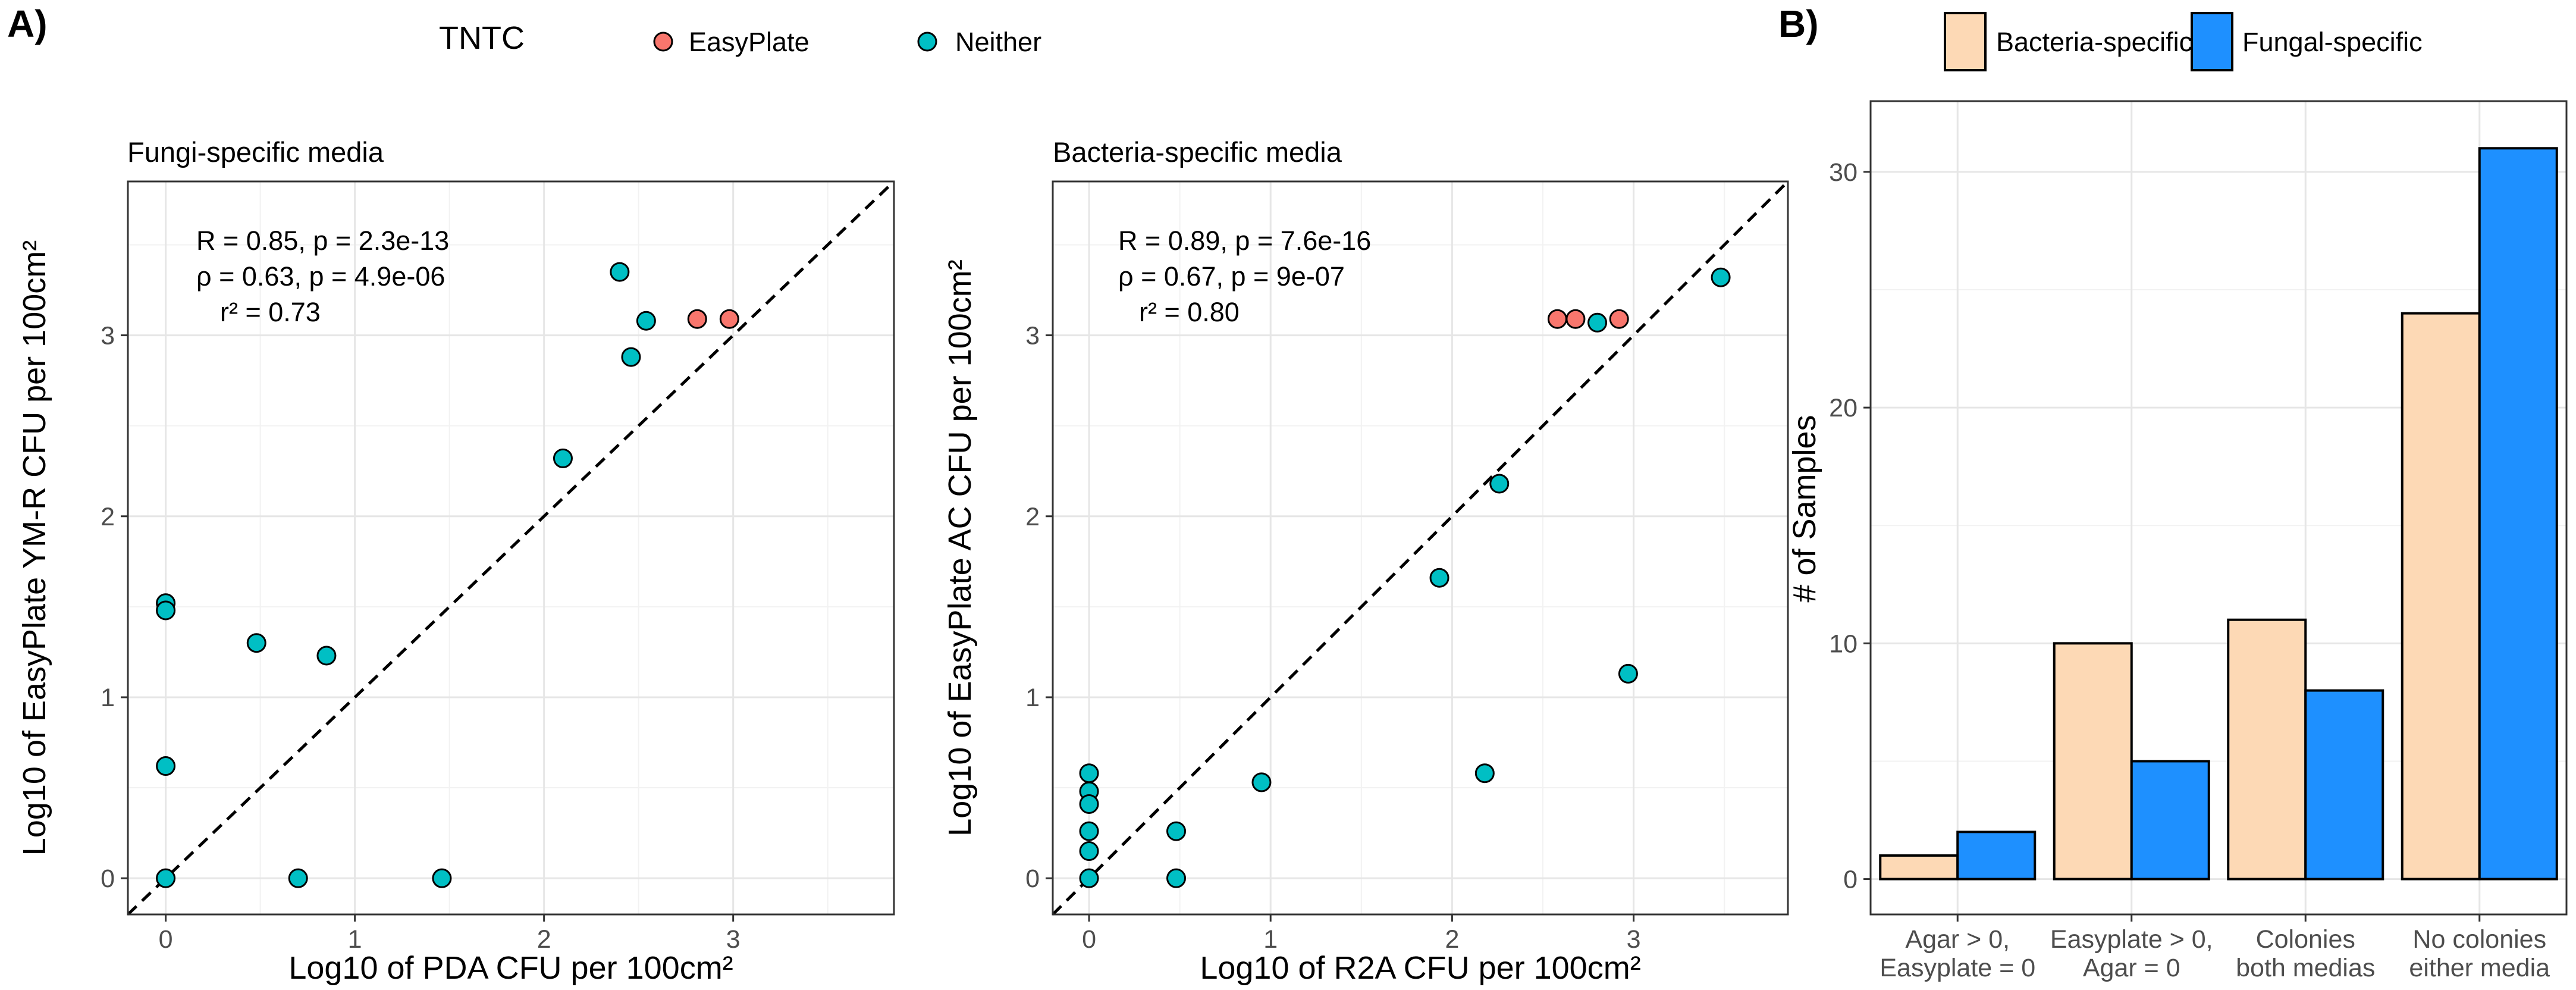 The width and height of the screenshot is (2576, 990). Describe the element at coordinates (2332, 42) in the screenshot. I see `legend-fungal-label: Fungal-specific` at that location.